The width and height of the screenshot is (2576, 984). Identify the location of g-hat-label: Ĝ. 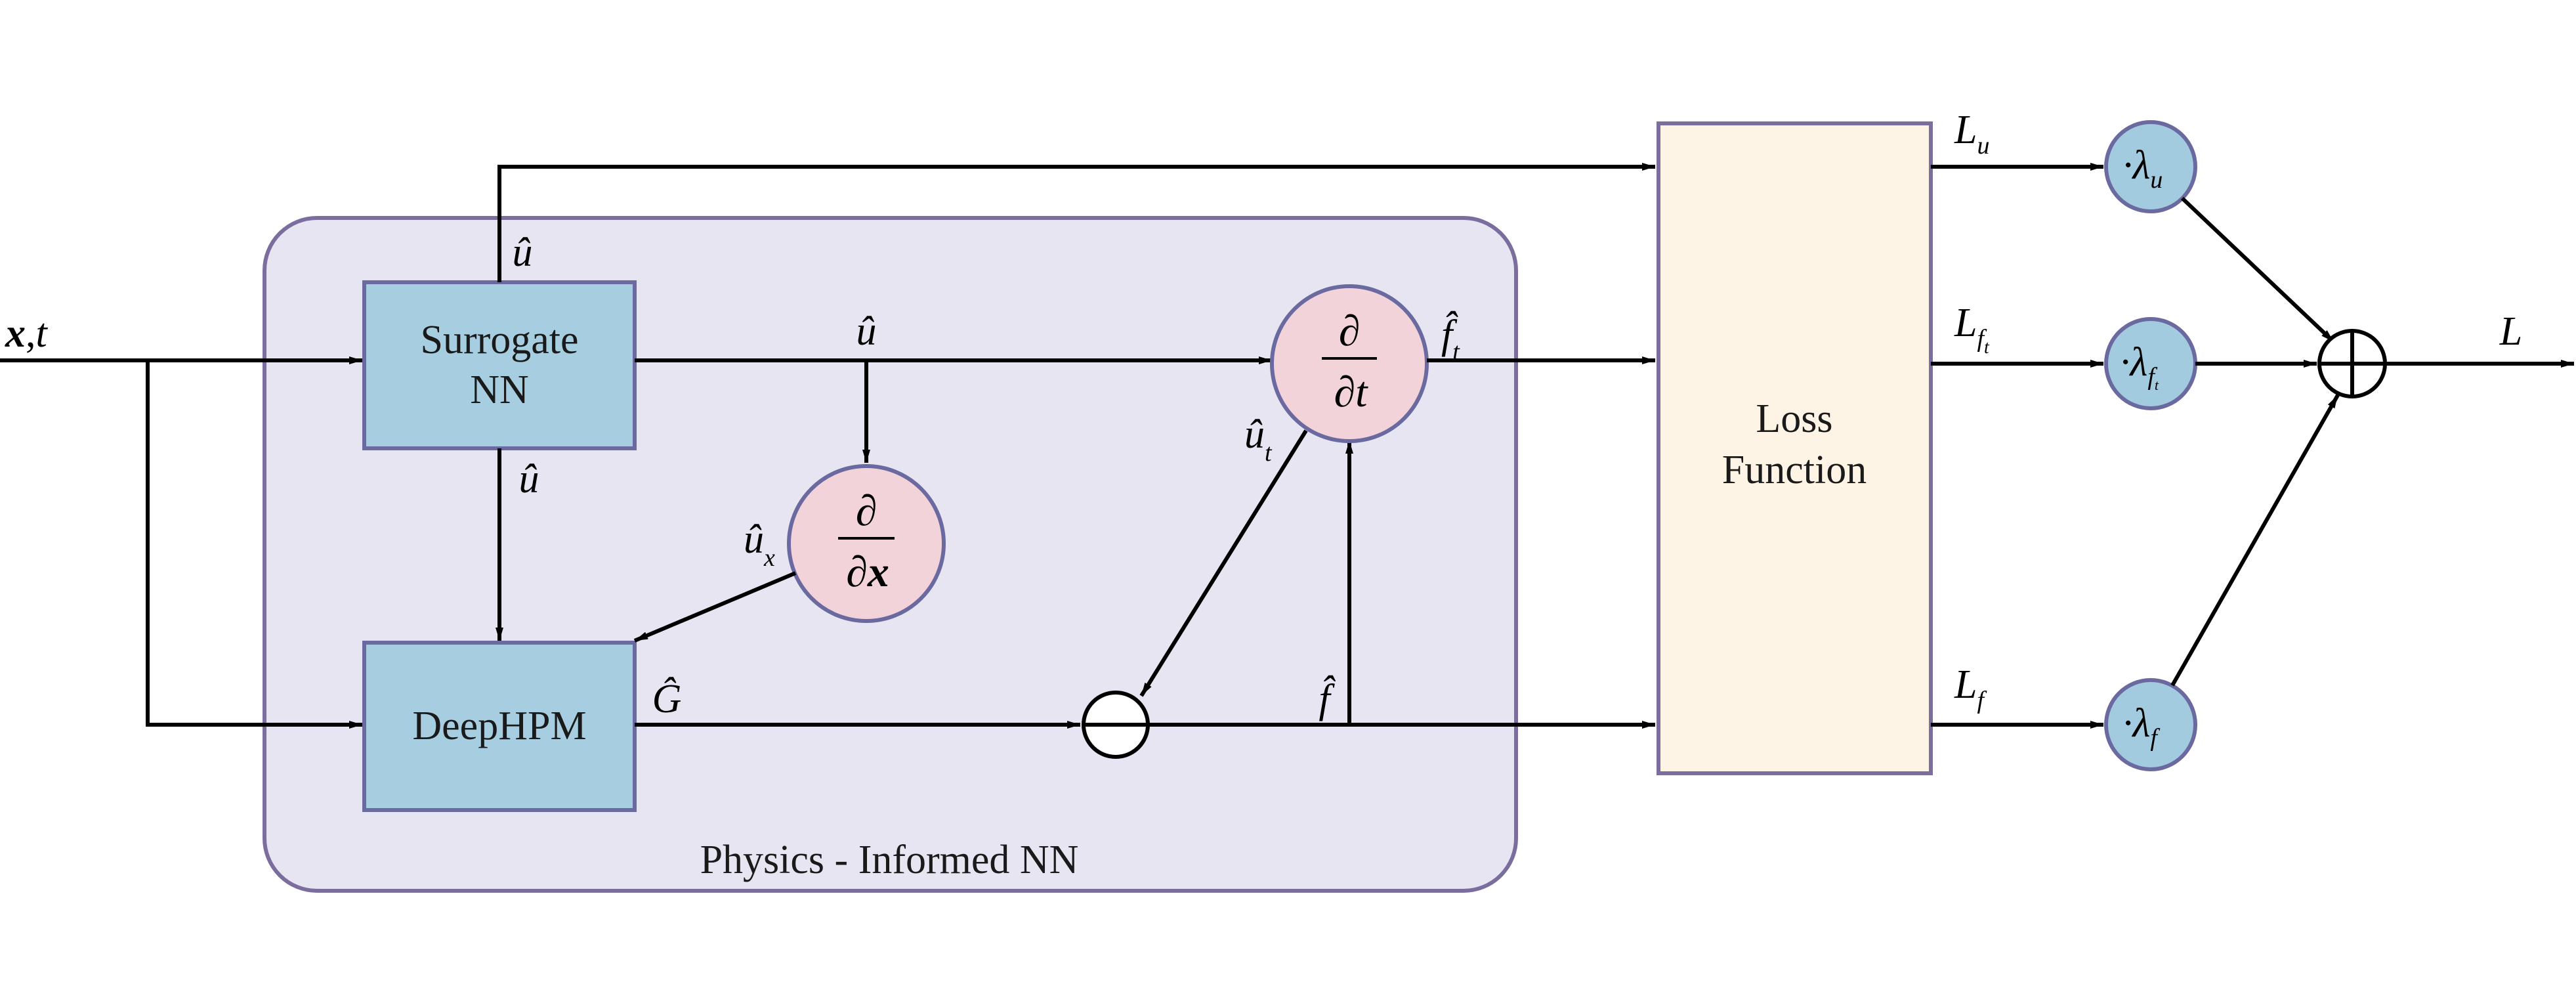
(667, 699).